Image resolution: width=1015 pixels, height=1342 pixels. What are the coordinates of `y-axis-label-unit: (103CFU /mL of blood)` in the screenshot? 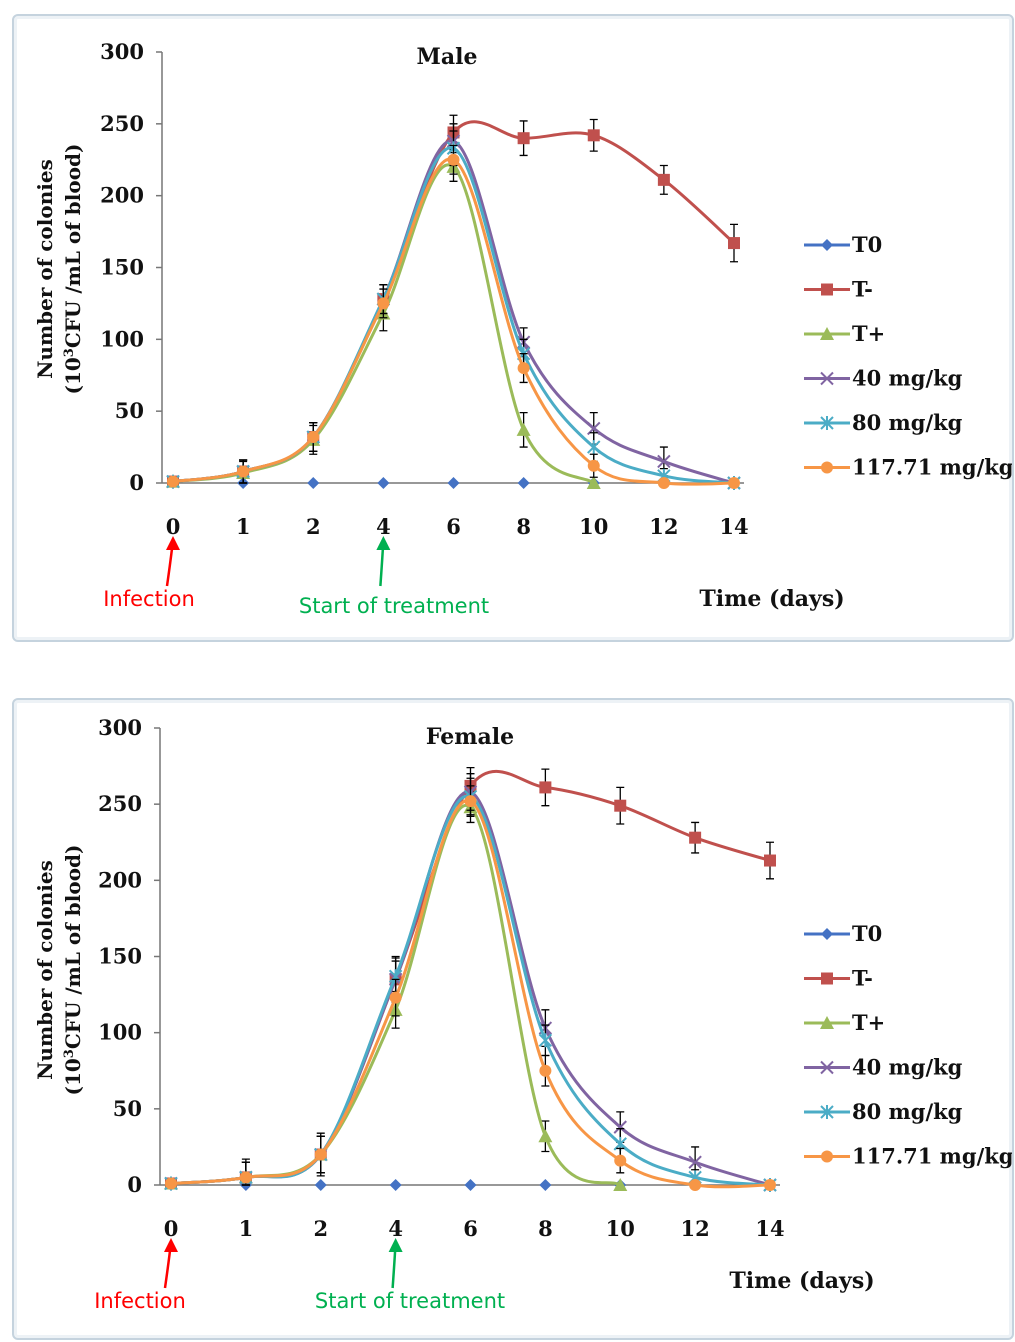 It's located at (73, 269).